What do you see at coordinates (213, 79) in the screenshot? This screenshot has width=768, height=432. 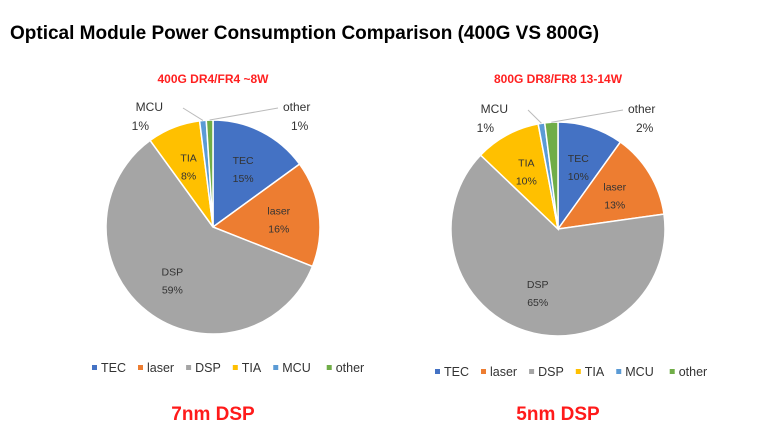 I see `pie-title: 400G DR4/FR4 ~8W` at bounding box center [213, 79].